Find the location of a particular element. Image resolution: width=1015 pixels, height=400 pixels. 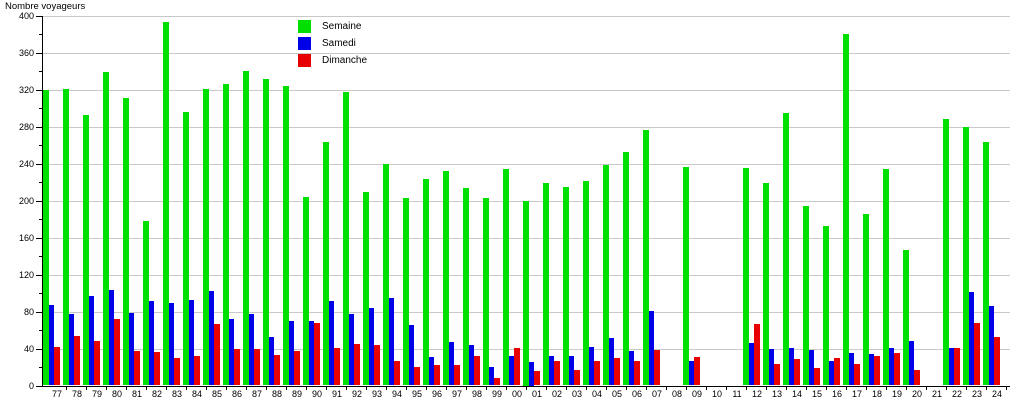

x-category-label: 12 is located at coordinates (756, 394).